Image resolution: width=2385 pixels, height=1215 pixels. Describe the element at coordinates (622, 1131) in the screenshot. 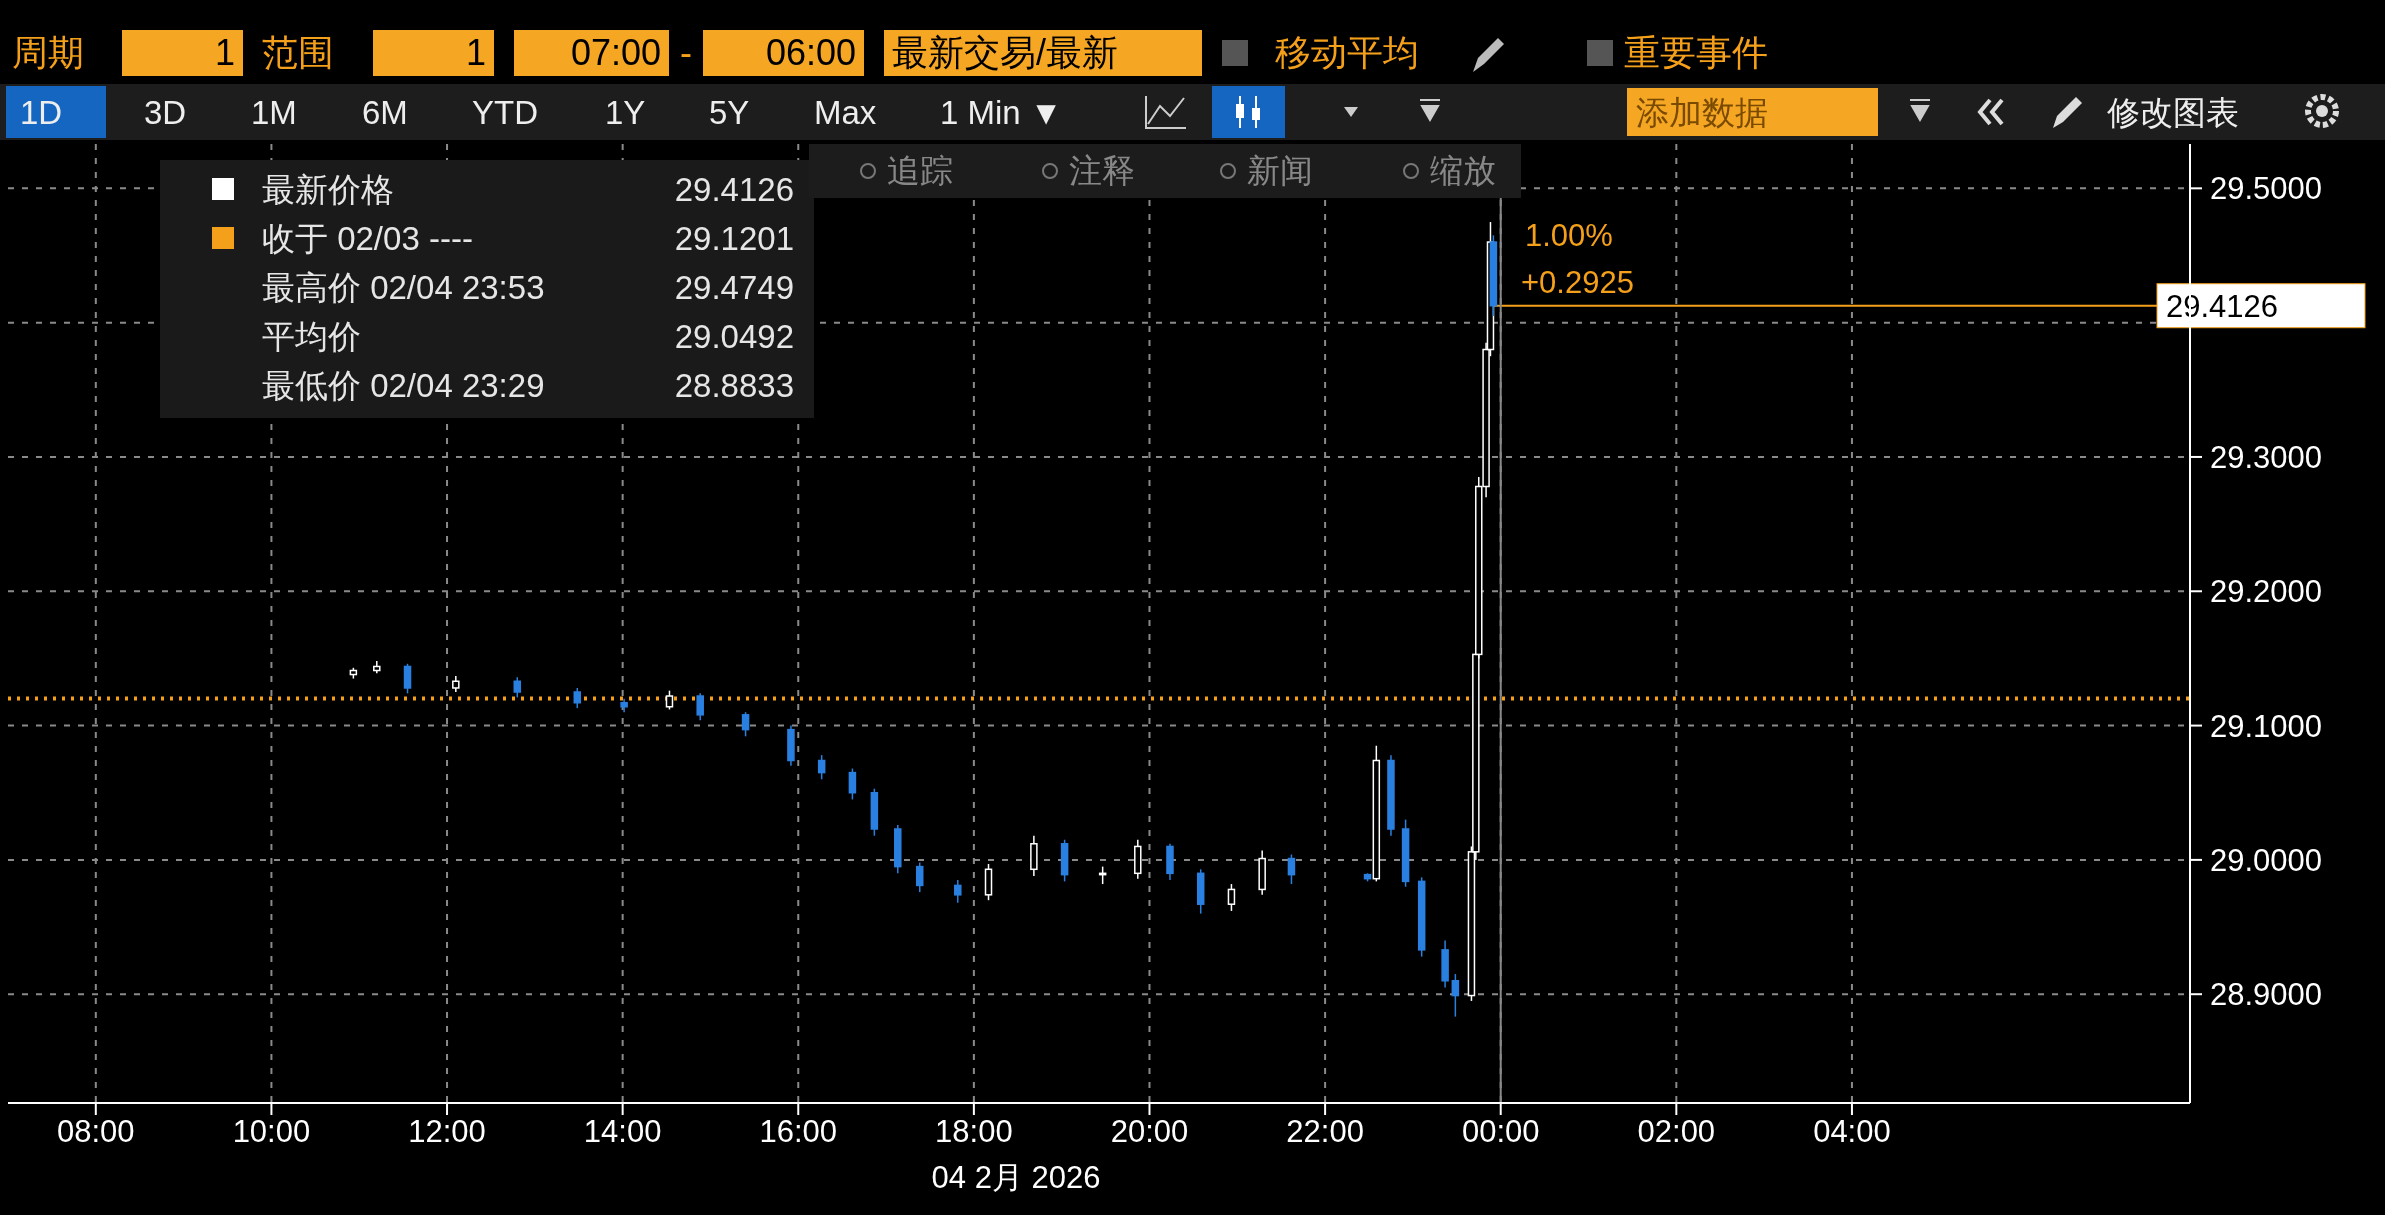

I see `x-tick-label: 14:00` at that location.